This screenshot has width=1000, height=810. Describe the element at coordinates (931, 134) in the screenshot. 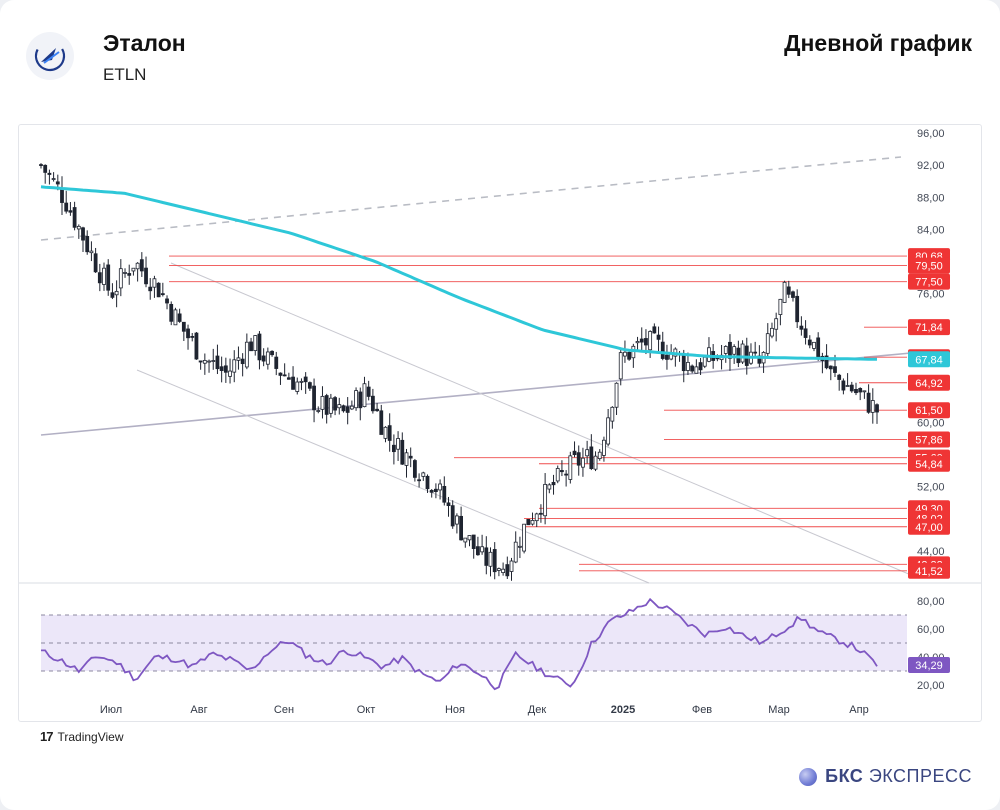

I see `price-tick-label: 96,00` at that location.